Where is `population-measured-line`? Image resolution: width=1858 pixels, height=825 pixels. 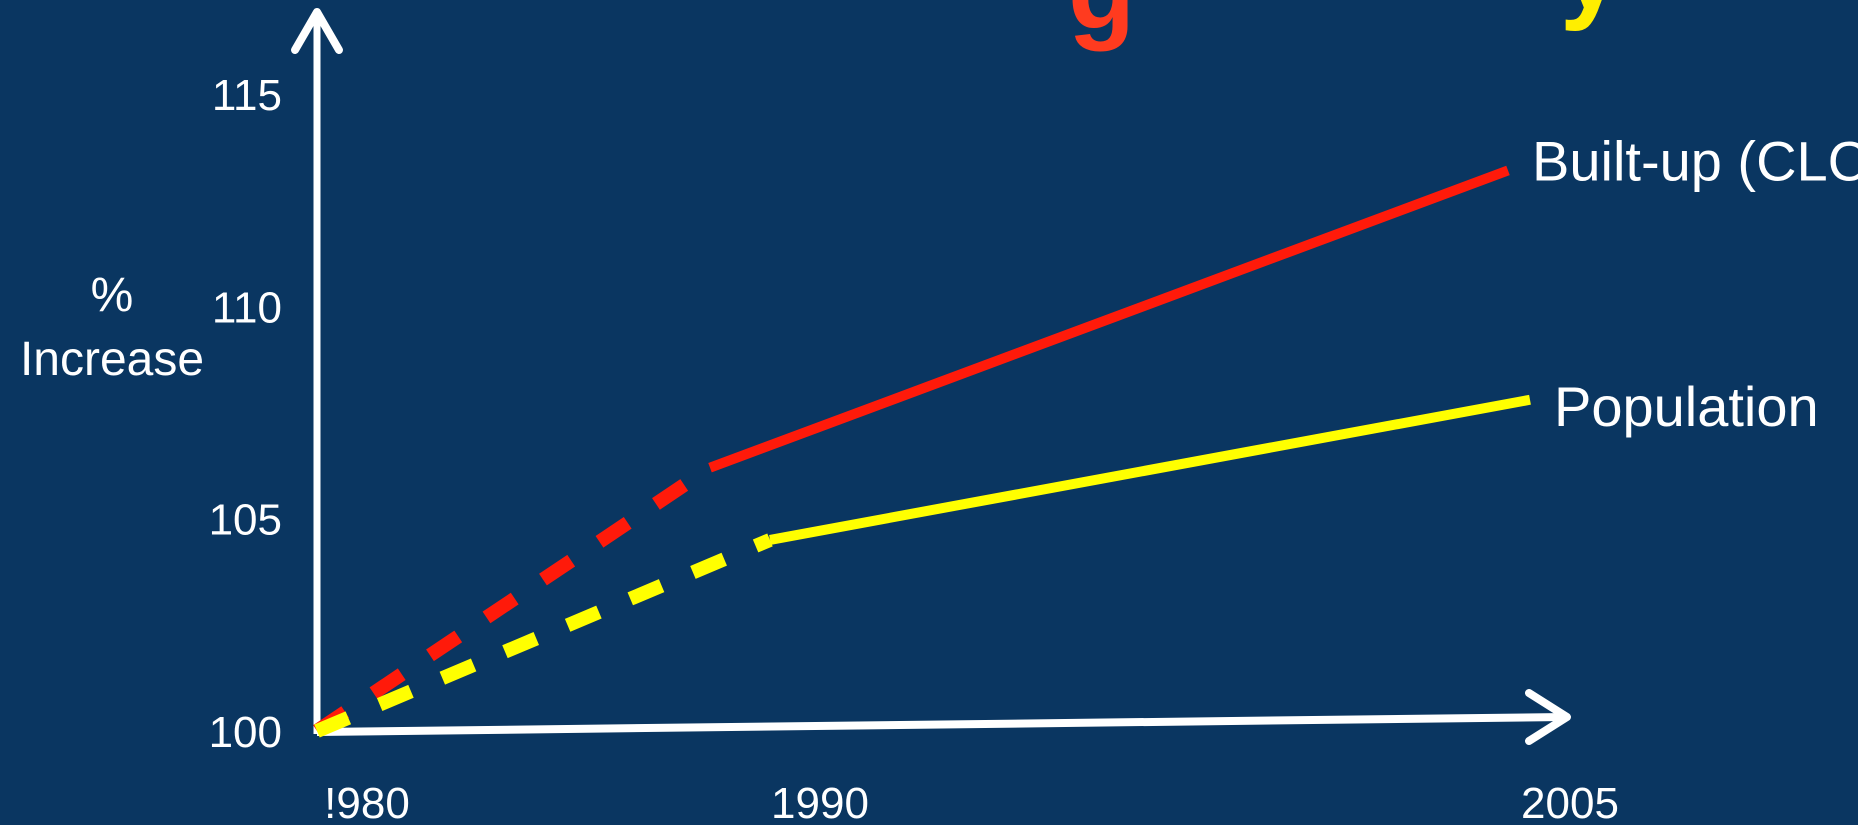 population-measured-line is located at coordinates (1150, 469).